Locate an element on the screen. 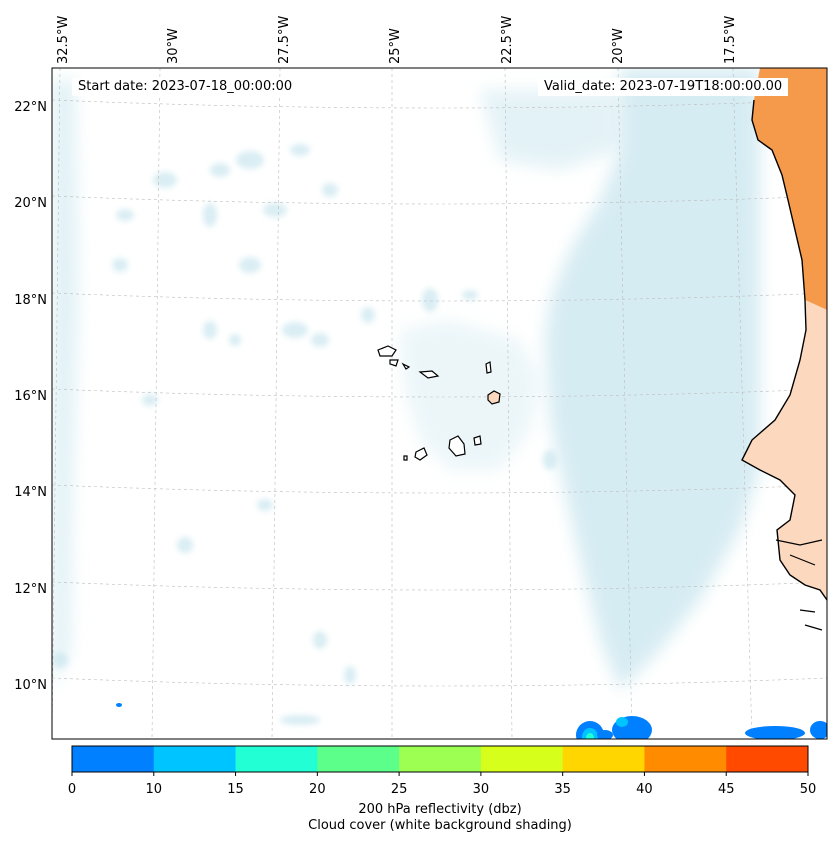 The image size is (837, 843). land-africa is located at coordinates (784, 349).